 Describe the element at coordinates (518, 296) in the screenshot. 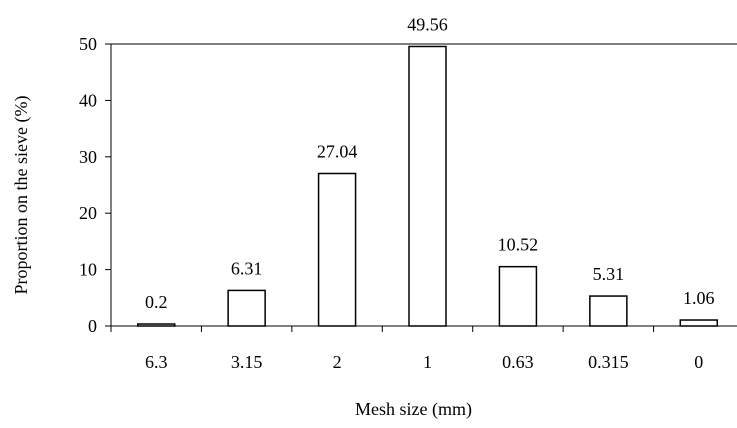

I see `bar-0.63` at that location.